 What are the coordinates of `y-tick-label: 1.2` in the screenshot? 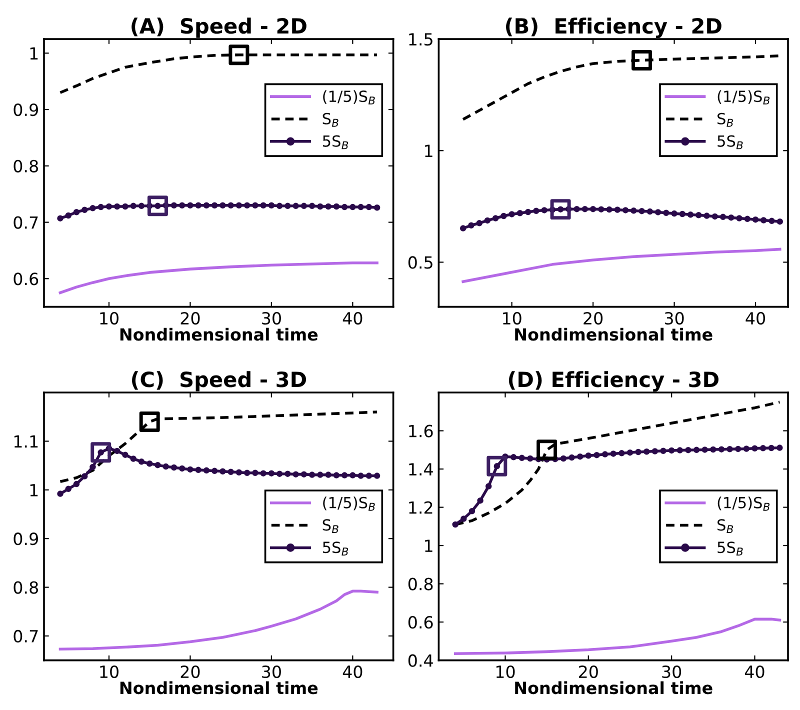 It's located at (420, 507).